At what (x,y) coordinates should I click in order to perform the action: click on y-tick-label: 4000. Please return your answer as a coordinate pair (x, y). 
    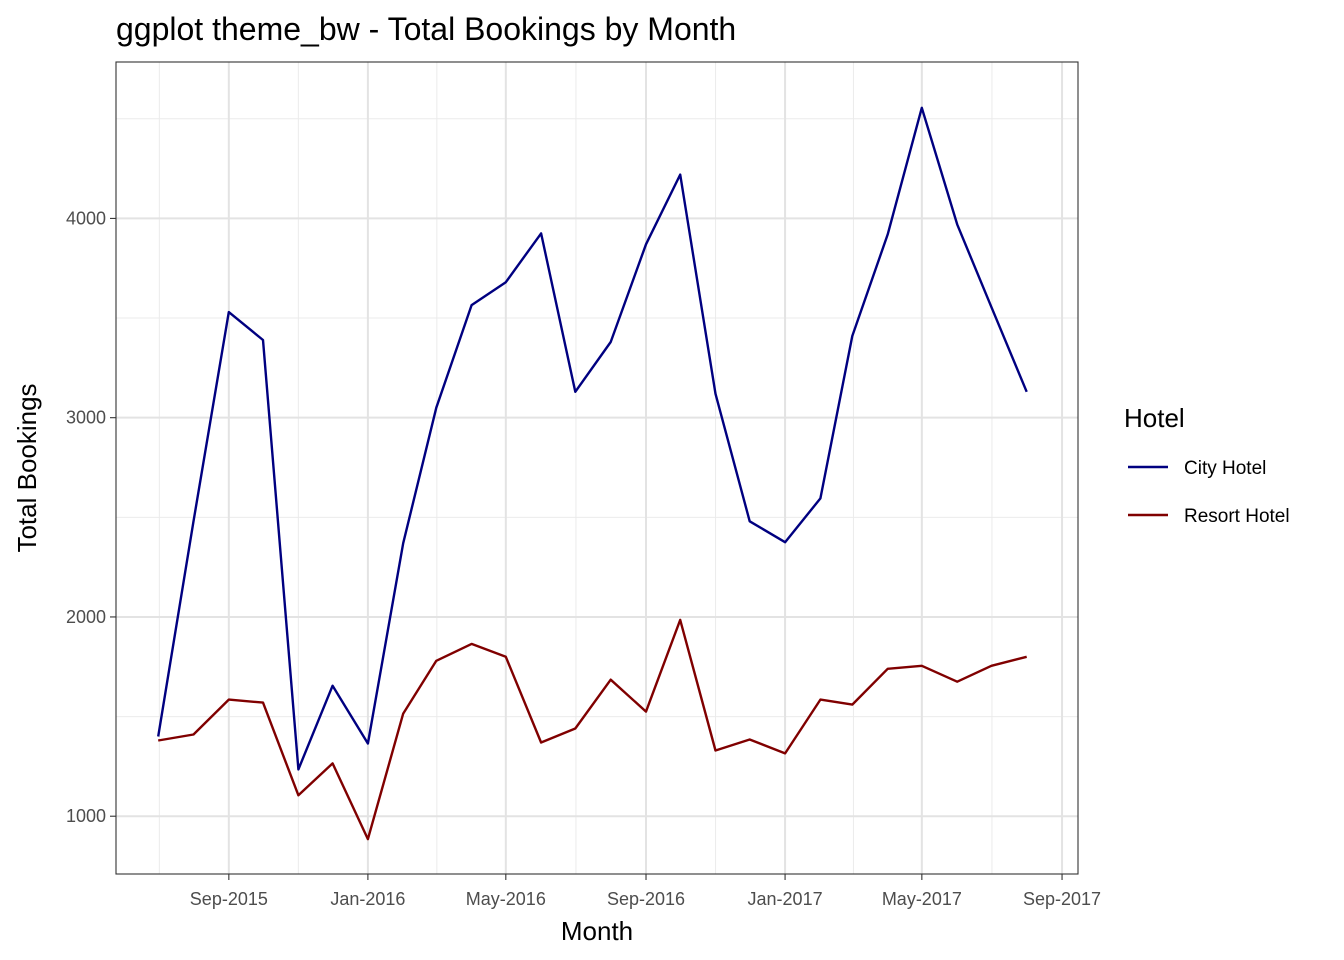
    Looking at the image, I should click on (86, 218).